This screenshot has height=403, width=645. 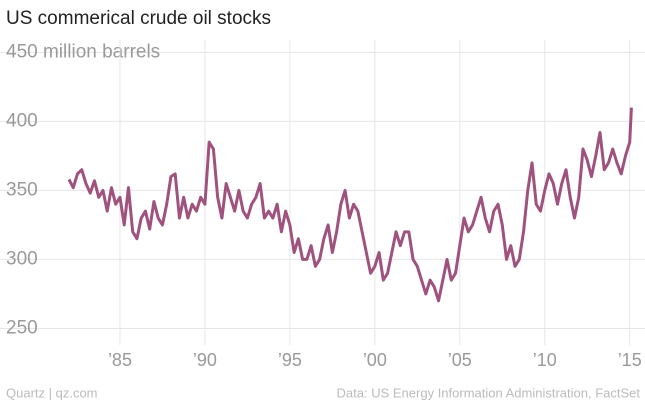 I want to click on chart-title: US commerical crude oil stocks, so click(x=138, y=18).